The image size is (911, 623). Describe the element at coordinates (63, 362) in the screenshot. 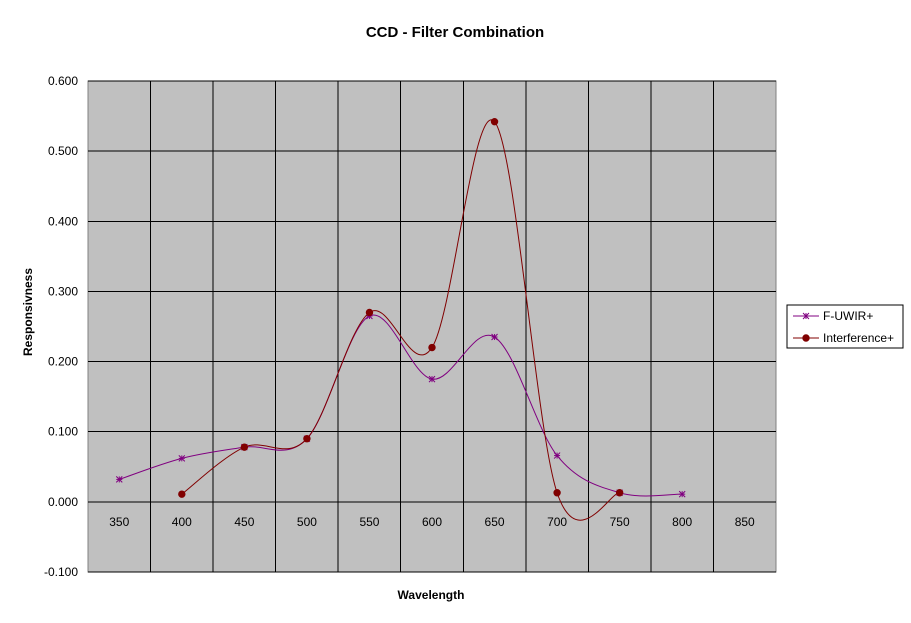

I see `y-tick-label: 0.200` at that location.